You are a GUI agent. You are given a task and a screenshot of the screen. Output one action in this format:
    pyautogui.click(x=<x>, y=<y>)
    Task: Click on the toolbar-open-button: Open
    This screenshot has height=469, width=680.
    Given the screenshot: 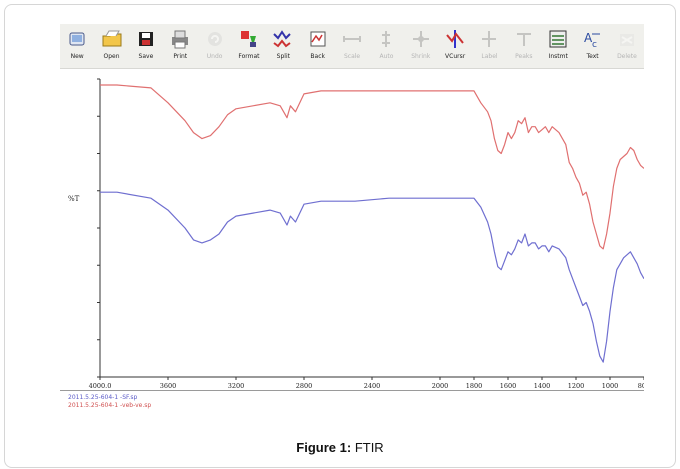 What is the action you would take?
    pyautogui.click(x=111, y=46)
    